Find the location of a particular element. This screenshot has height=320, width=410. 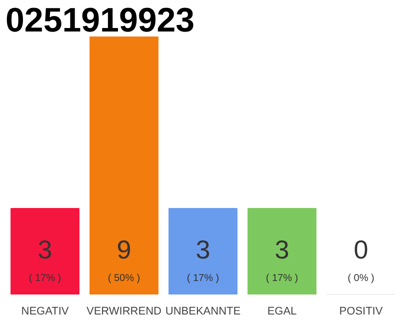

data-label: 0 is located at coordinates (361, 249).